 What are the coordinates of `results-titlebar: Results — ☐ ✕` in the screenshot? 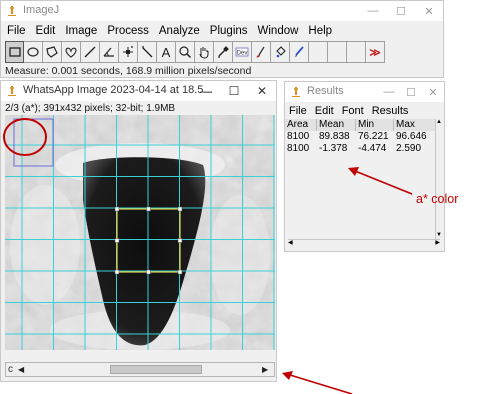 It's located at (364, 92).